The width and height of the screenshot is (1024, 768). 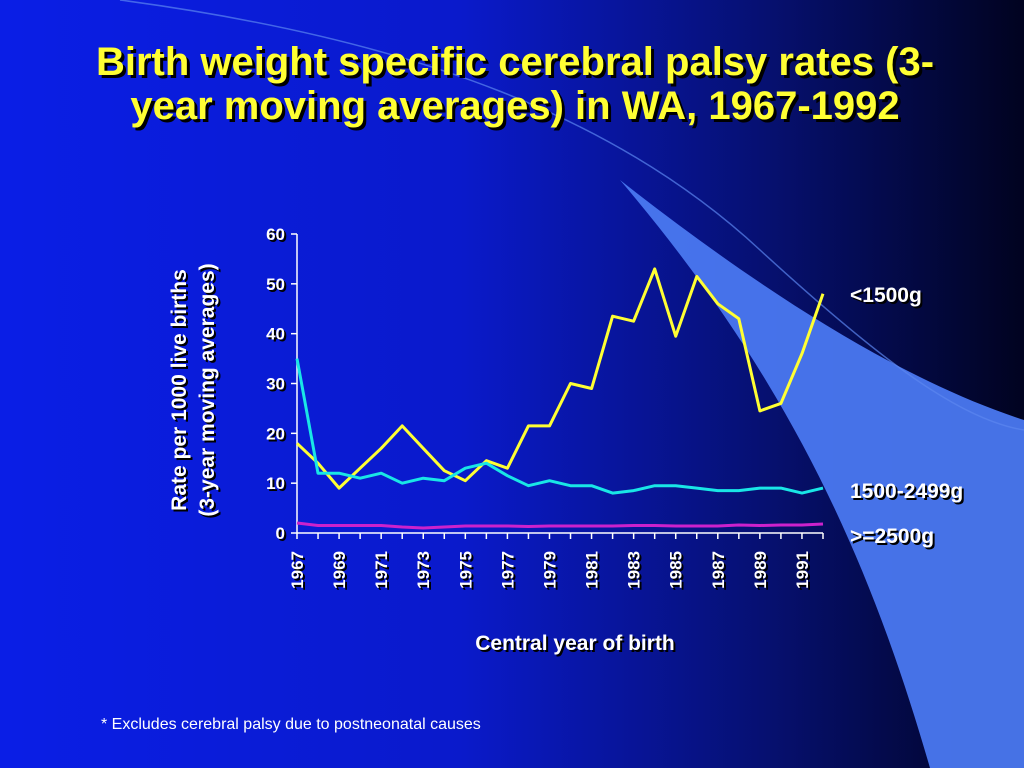 I want to click on series-label-mid-shadow: 1500-2499g, so click(x=908, y=493).